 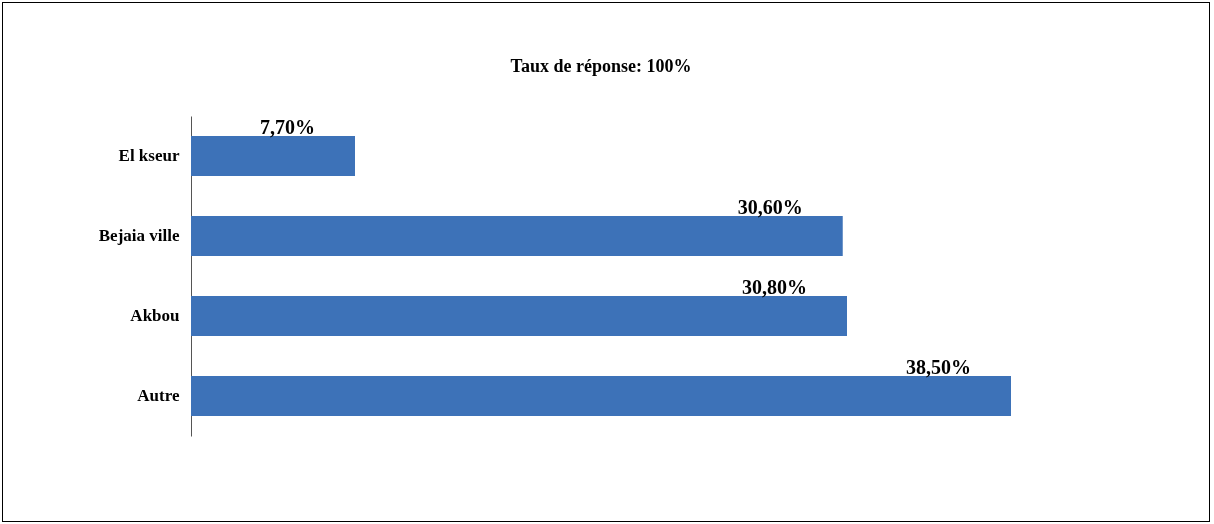 I want to click on y-tick-label: Autre, so click(x=158, y=395).